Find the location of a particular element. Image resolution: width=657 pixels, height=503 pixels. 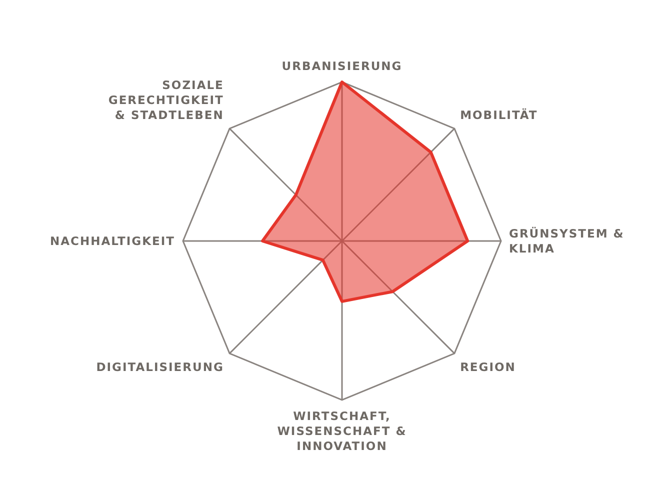

spoke-label: REGION is located at coordinates (488, 367).